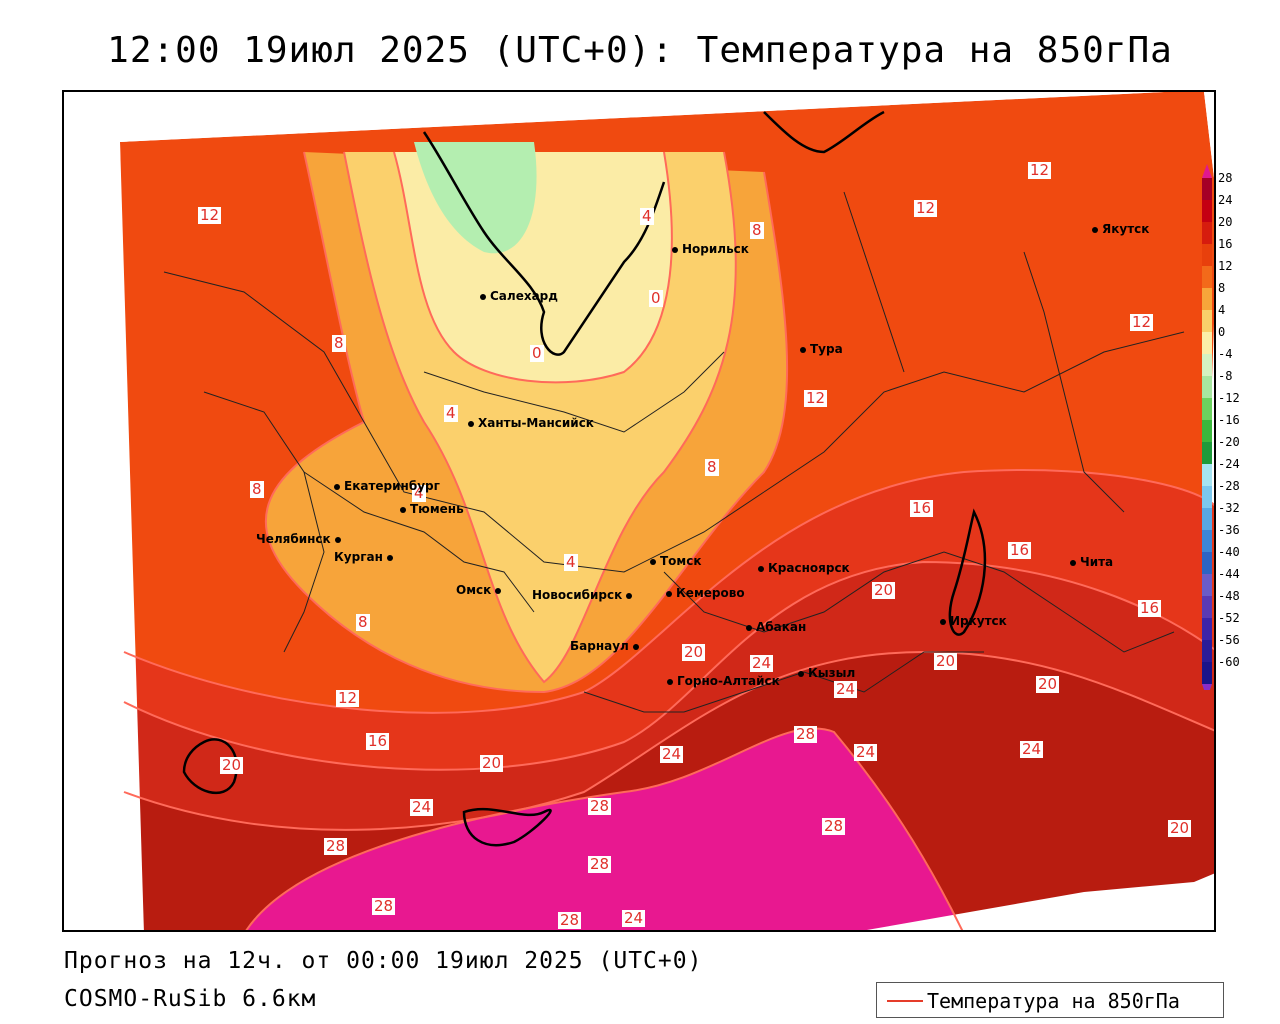 The image size is (1280, 1024). Describe the element at coordinates (1050, 1000) in the screenshot. I see `map-legend: Температура на 850гПа` at that location.